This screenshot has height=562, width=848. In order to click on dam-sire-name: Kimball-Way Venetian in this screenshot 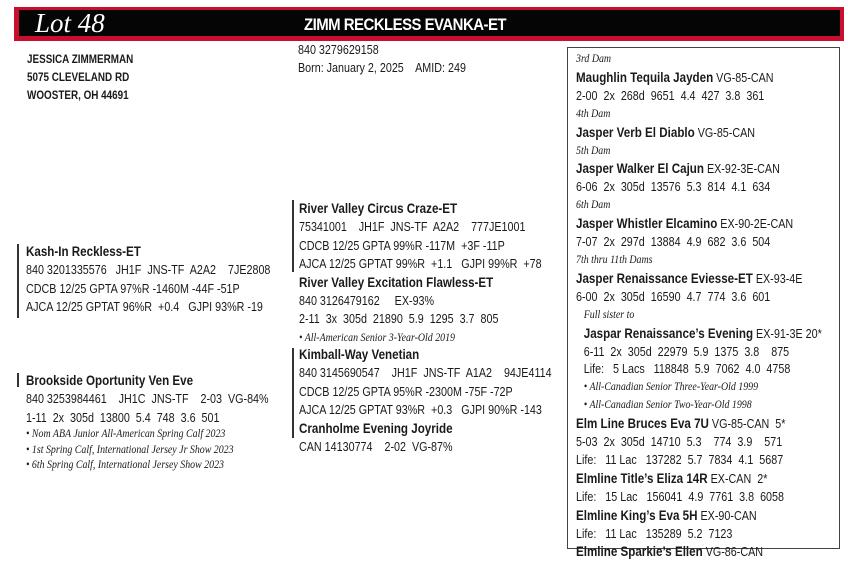, I will do `click(359, 354)`.